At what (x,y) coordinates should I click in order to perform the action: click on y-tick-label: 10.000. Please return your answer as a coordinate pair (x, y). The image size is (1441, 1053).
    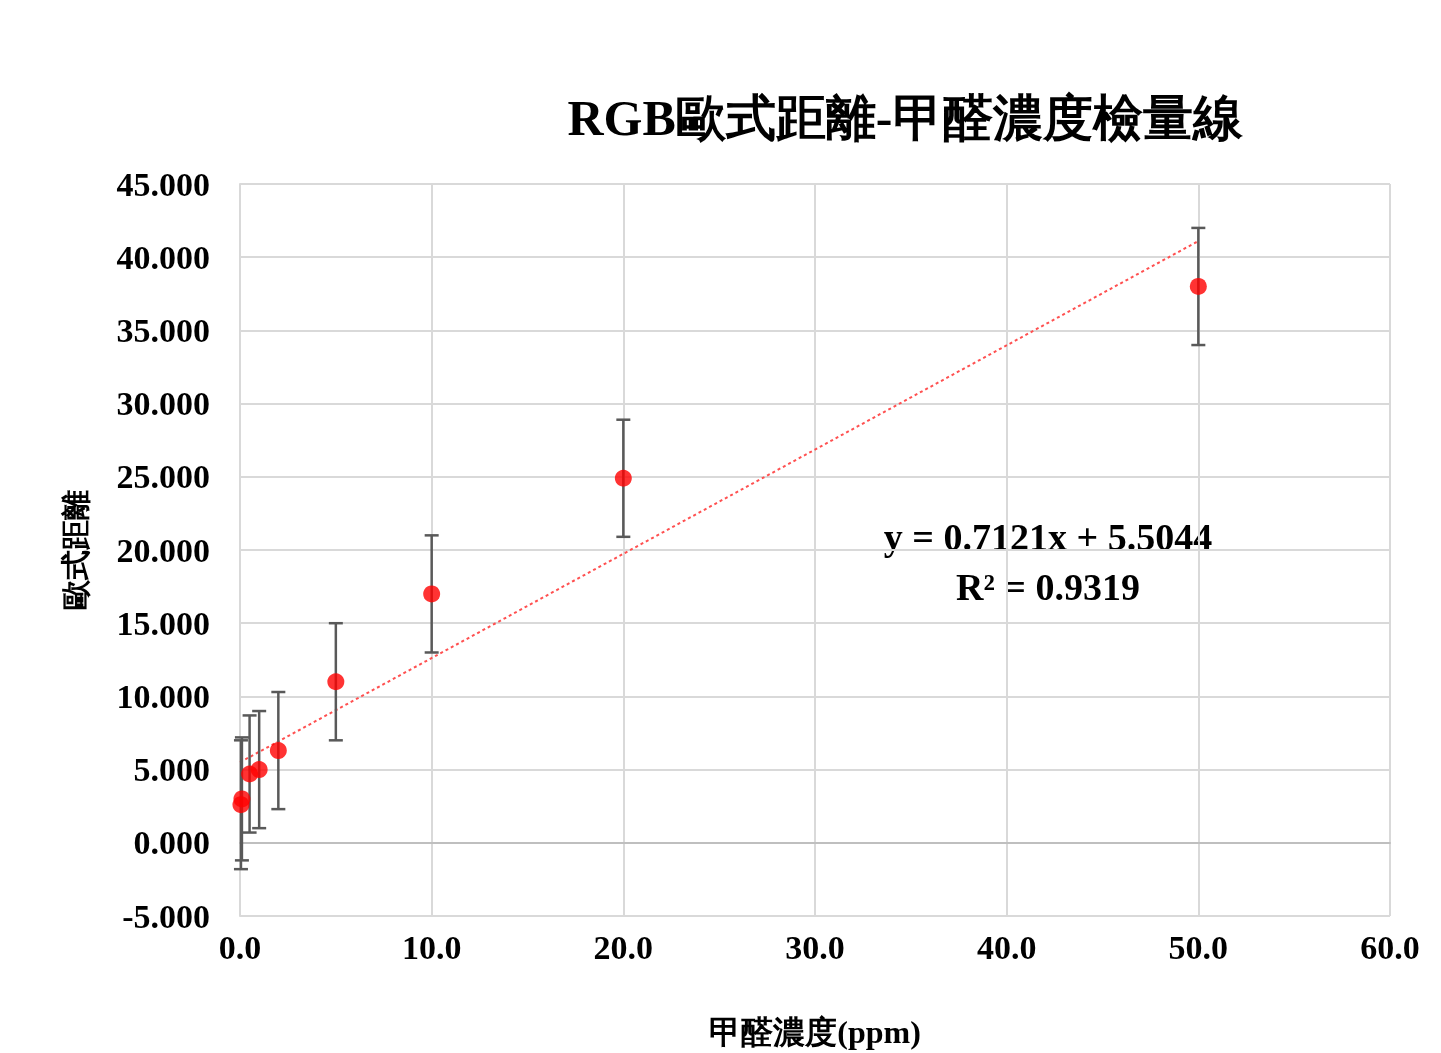
    Looking at the image, I should click on (163, 696).